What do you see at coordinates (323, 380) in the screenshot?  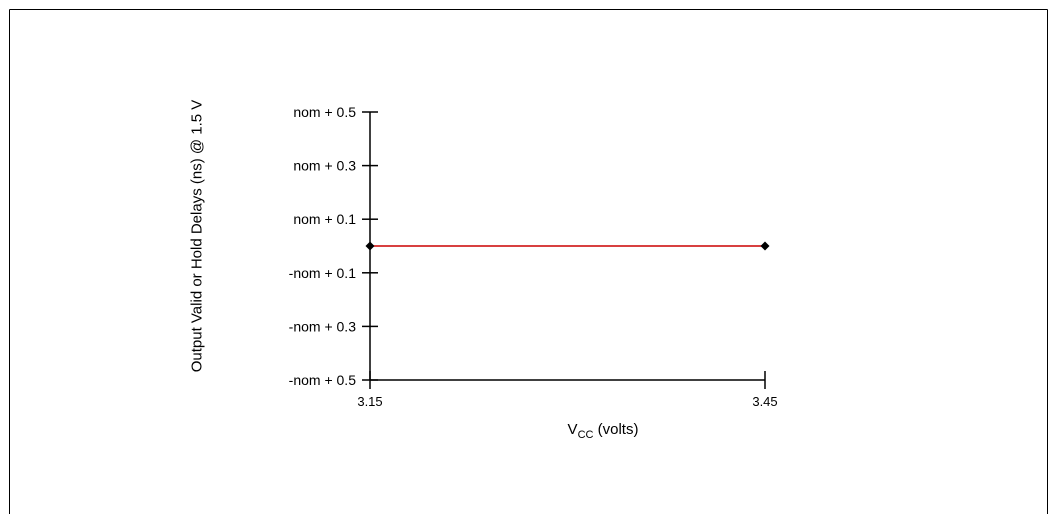 I see `y-tick-label-5: -nom + 0.5` at bounding box center [323, 380].